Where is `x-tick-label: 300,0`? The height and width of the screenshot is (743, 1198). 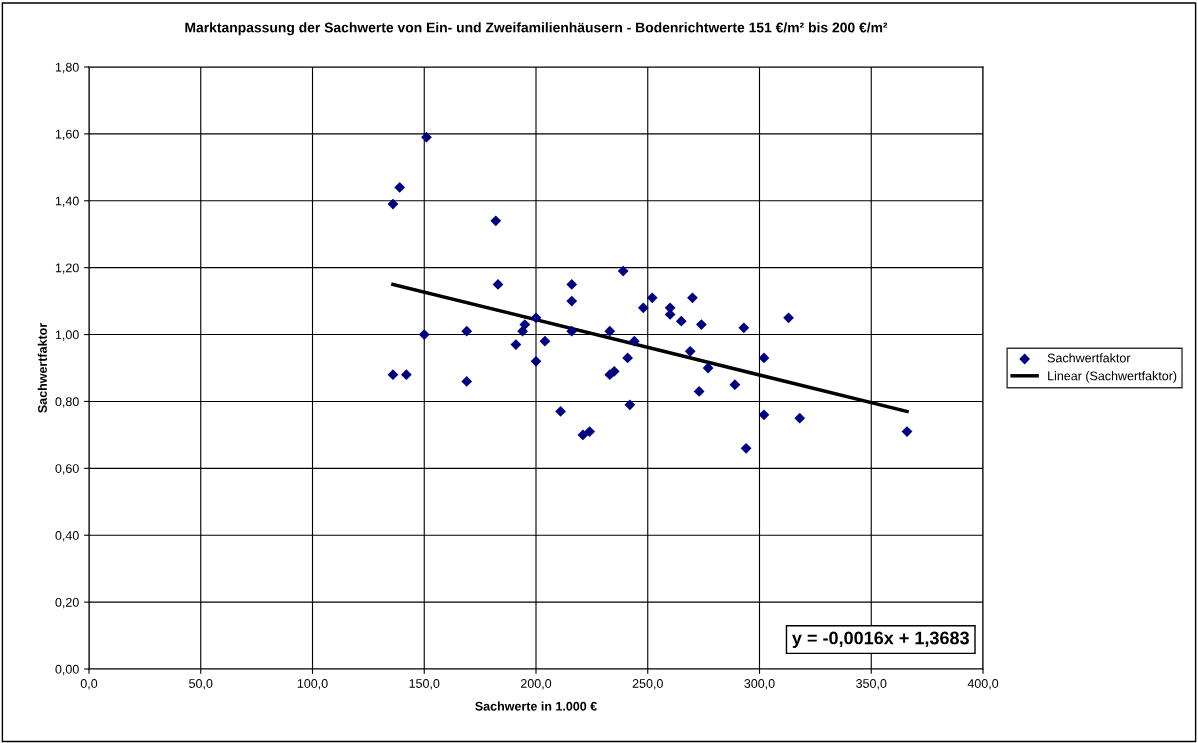 x-tick-label: 300,0 is located at coordinates (759, 684).